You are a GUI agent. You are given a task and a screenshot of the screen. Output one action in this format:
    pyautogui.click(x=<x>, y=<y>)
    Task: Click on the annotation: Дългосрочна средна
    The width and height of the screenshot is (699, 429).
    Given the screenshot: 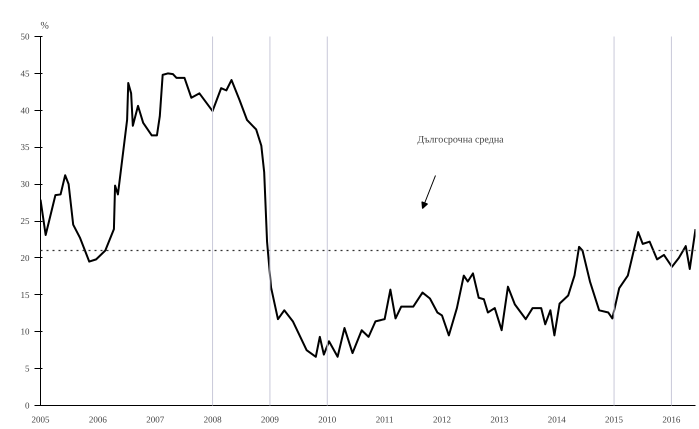 What is the action you would take?
    pyautogui.click(x=460, y=140)
    